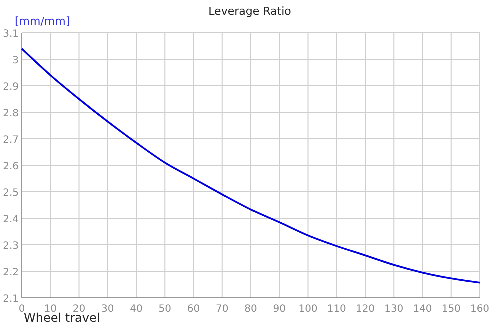  Describe the element at coordinates (11, 34) in the screenshot. I see `y-tick-label: 3.1` at that location.